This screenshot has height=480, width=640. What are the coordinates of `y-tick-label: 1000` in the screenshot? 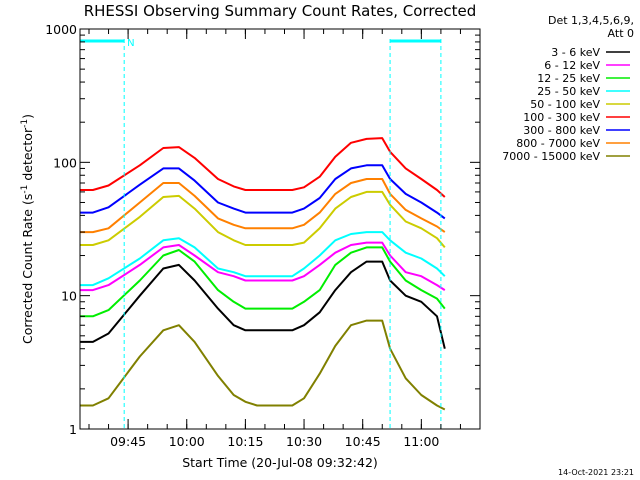 It's located at (61, 29).